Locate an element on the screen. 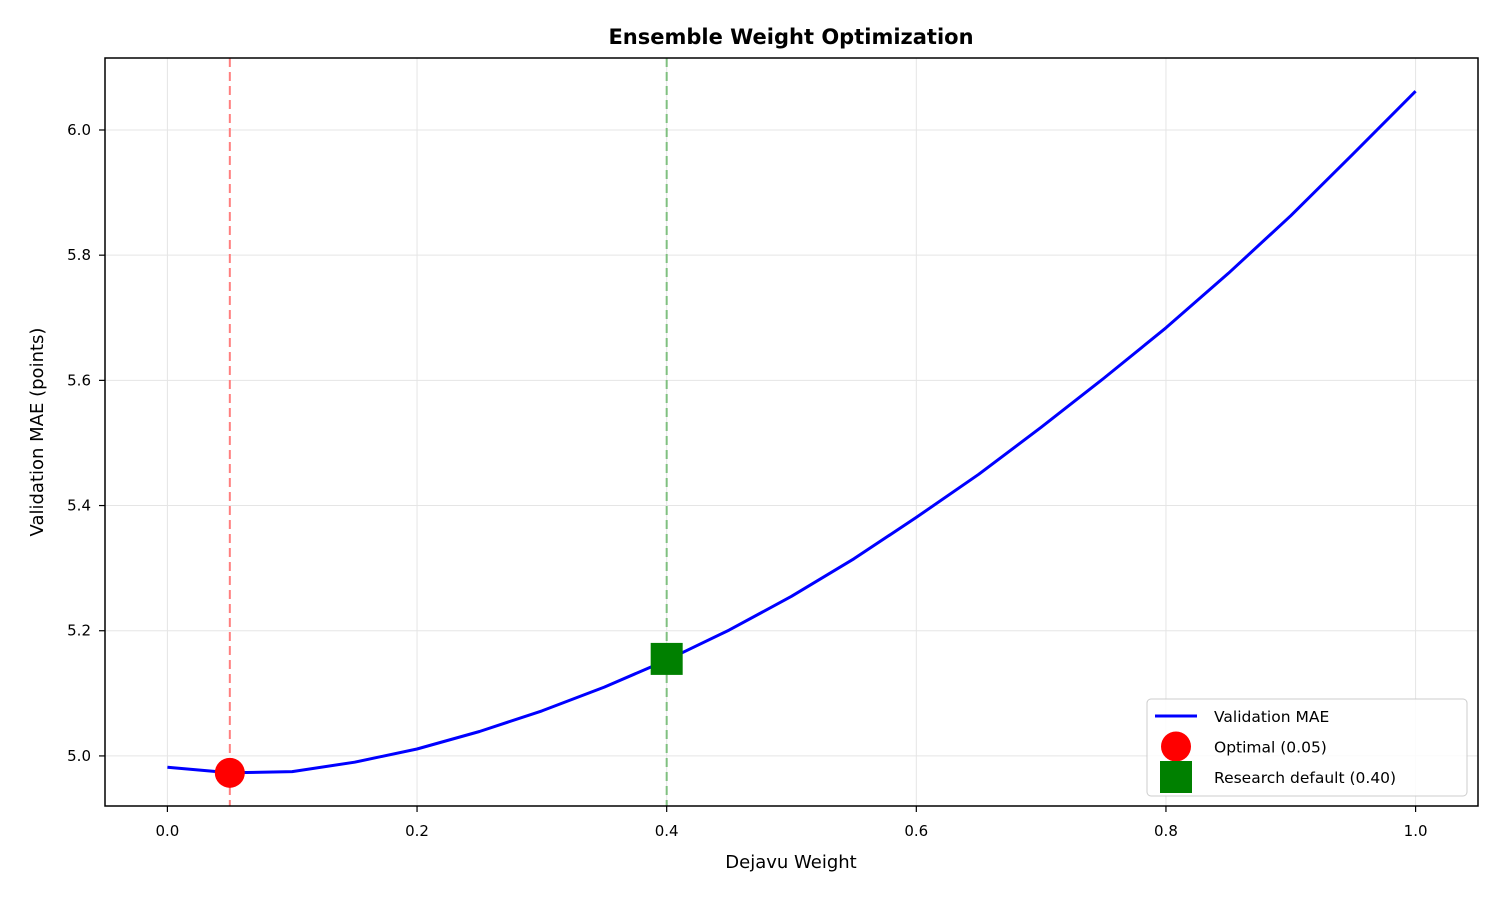  legend-label: Validation MAE is located at coordinates (1271, 717).